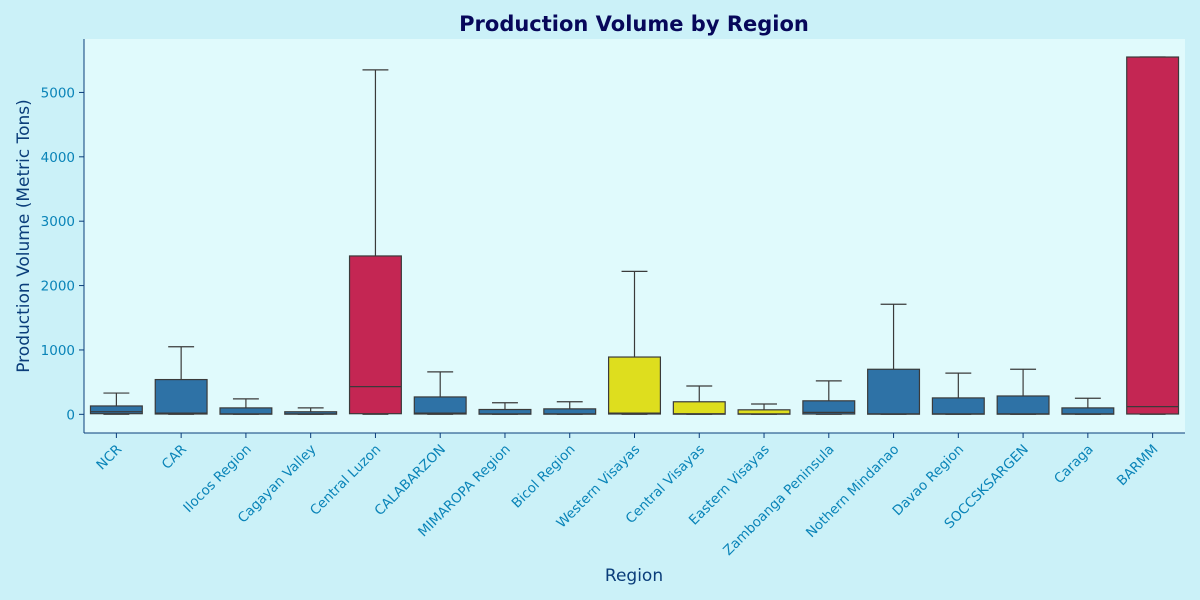 The height and width of the screenshot is (600, 1200). Describe the element at coordinates (62, 254) in the screenshot. I see `y-ticks: 0 1000 2000 3000 4000 5000` at that location.